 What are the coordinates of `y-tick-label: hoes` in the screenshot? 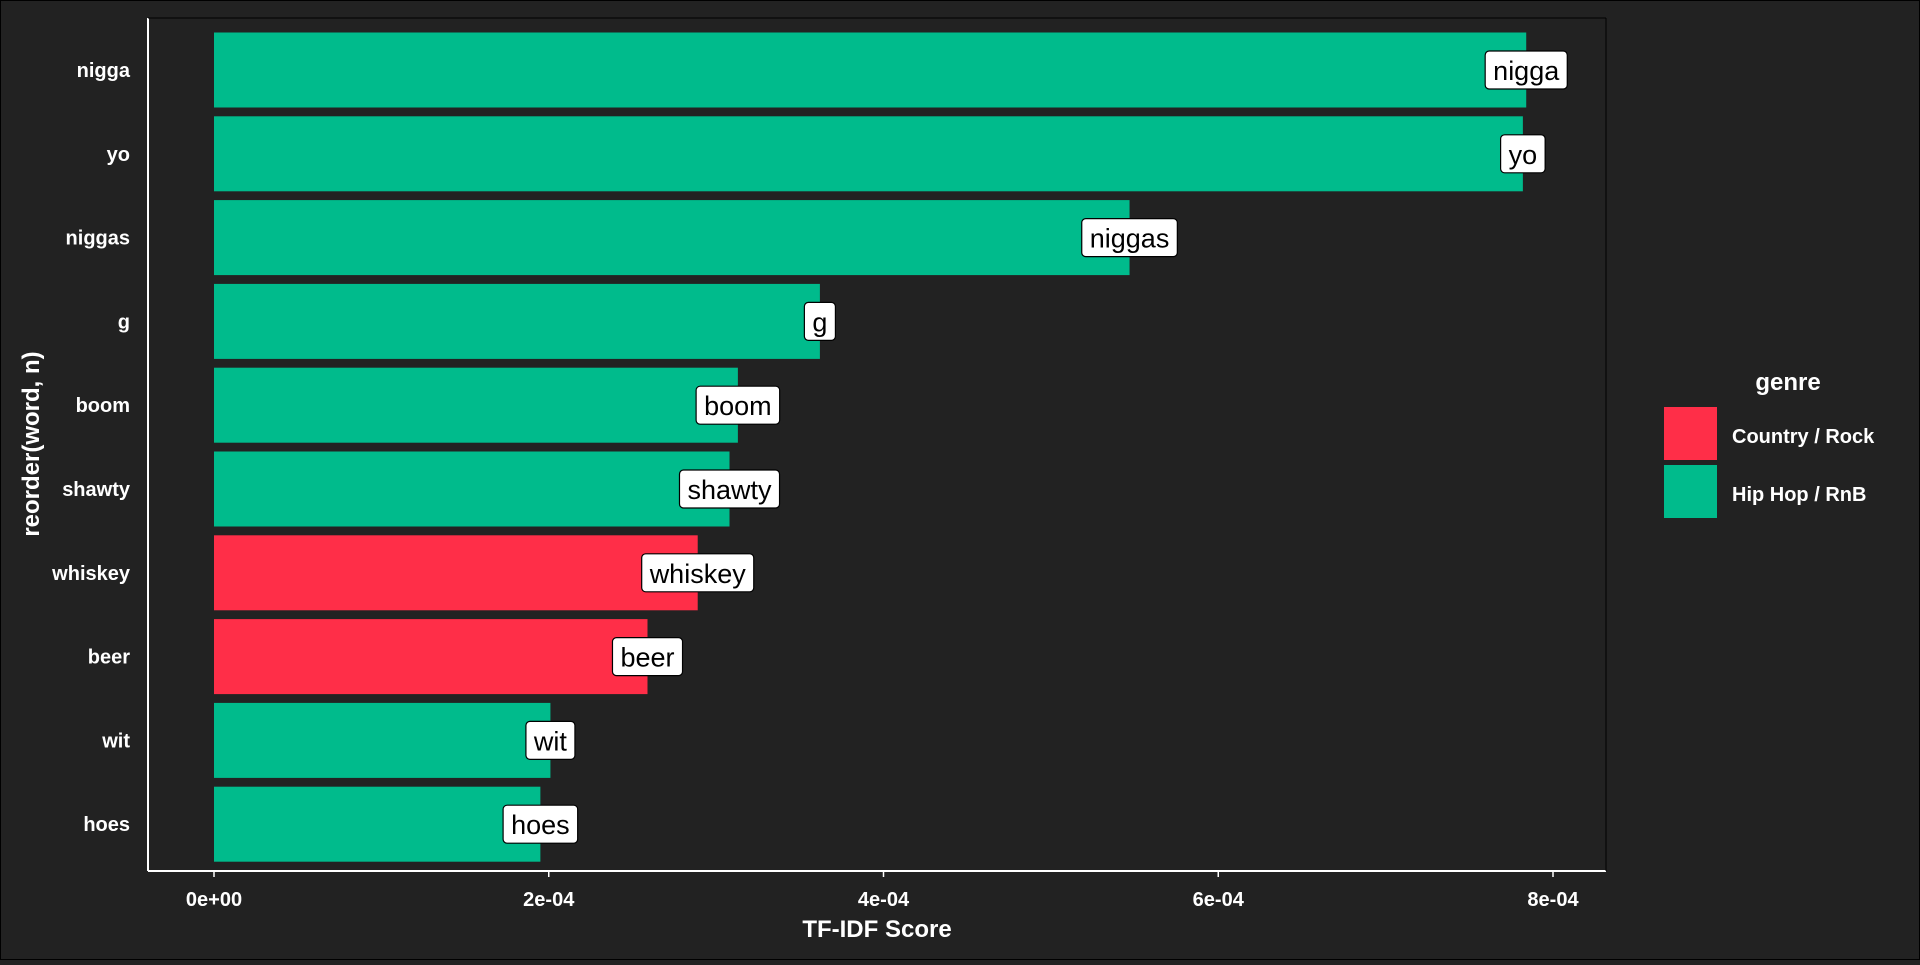 It's located at (106, 825).